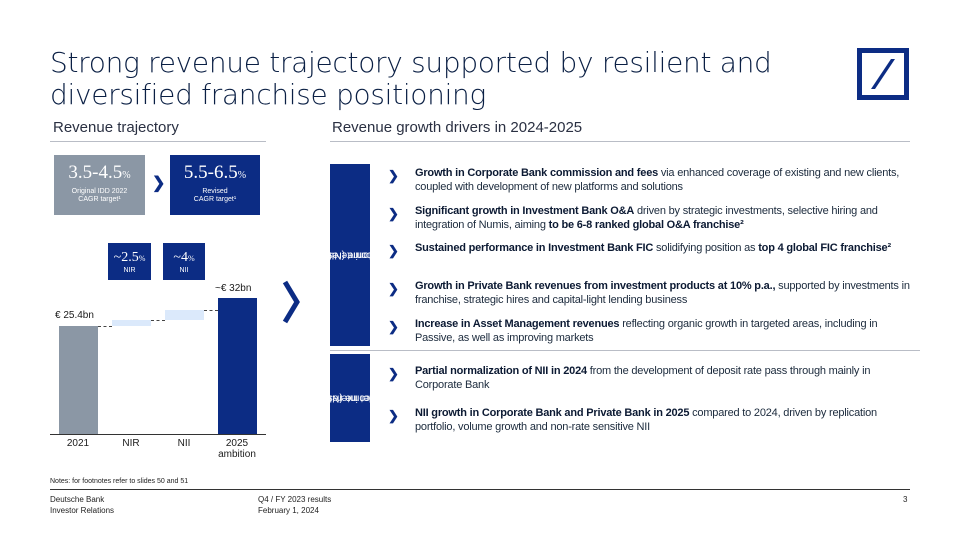  Describe the element at coordinates (210, 172) in the screenshot. I see `revised-cagr-value: 5.5-6.5` at that location.